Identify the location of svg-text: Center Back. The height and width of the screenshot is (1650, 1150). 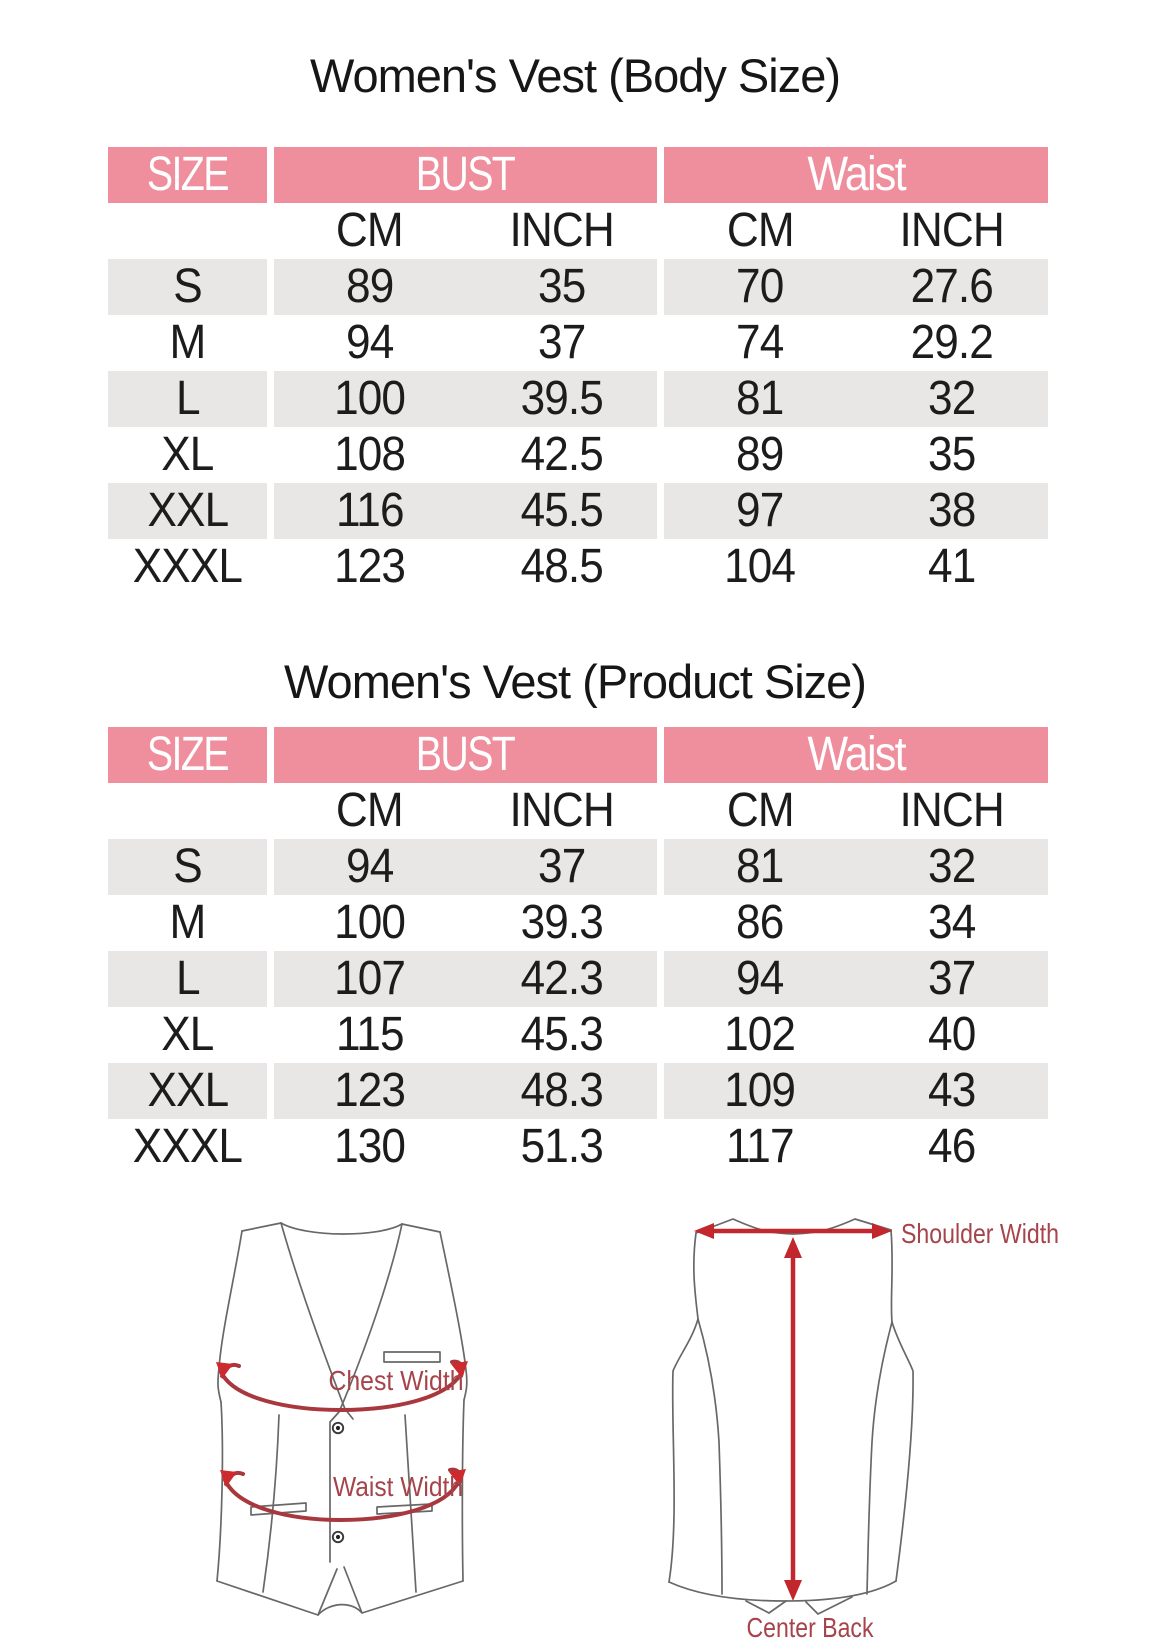
(811, 1627).